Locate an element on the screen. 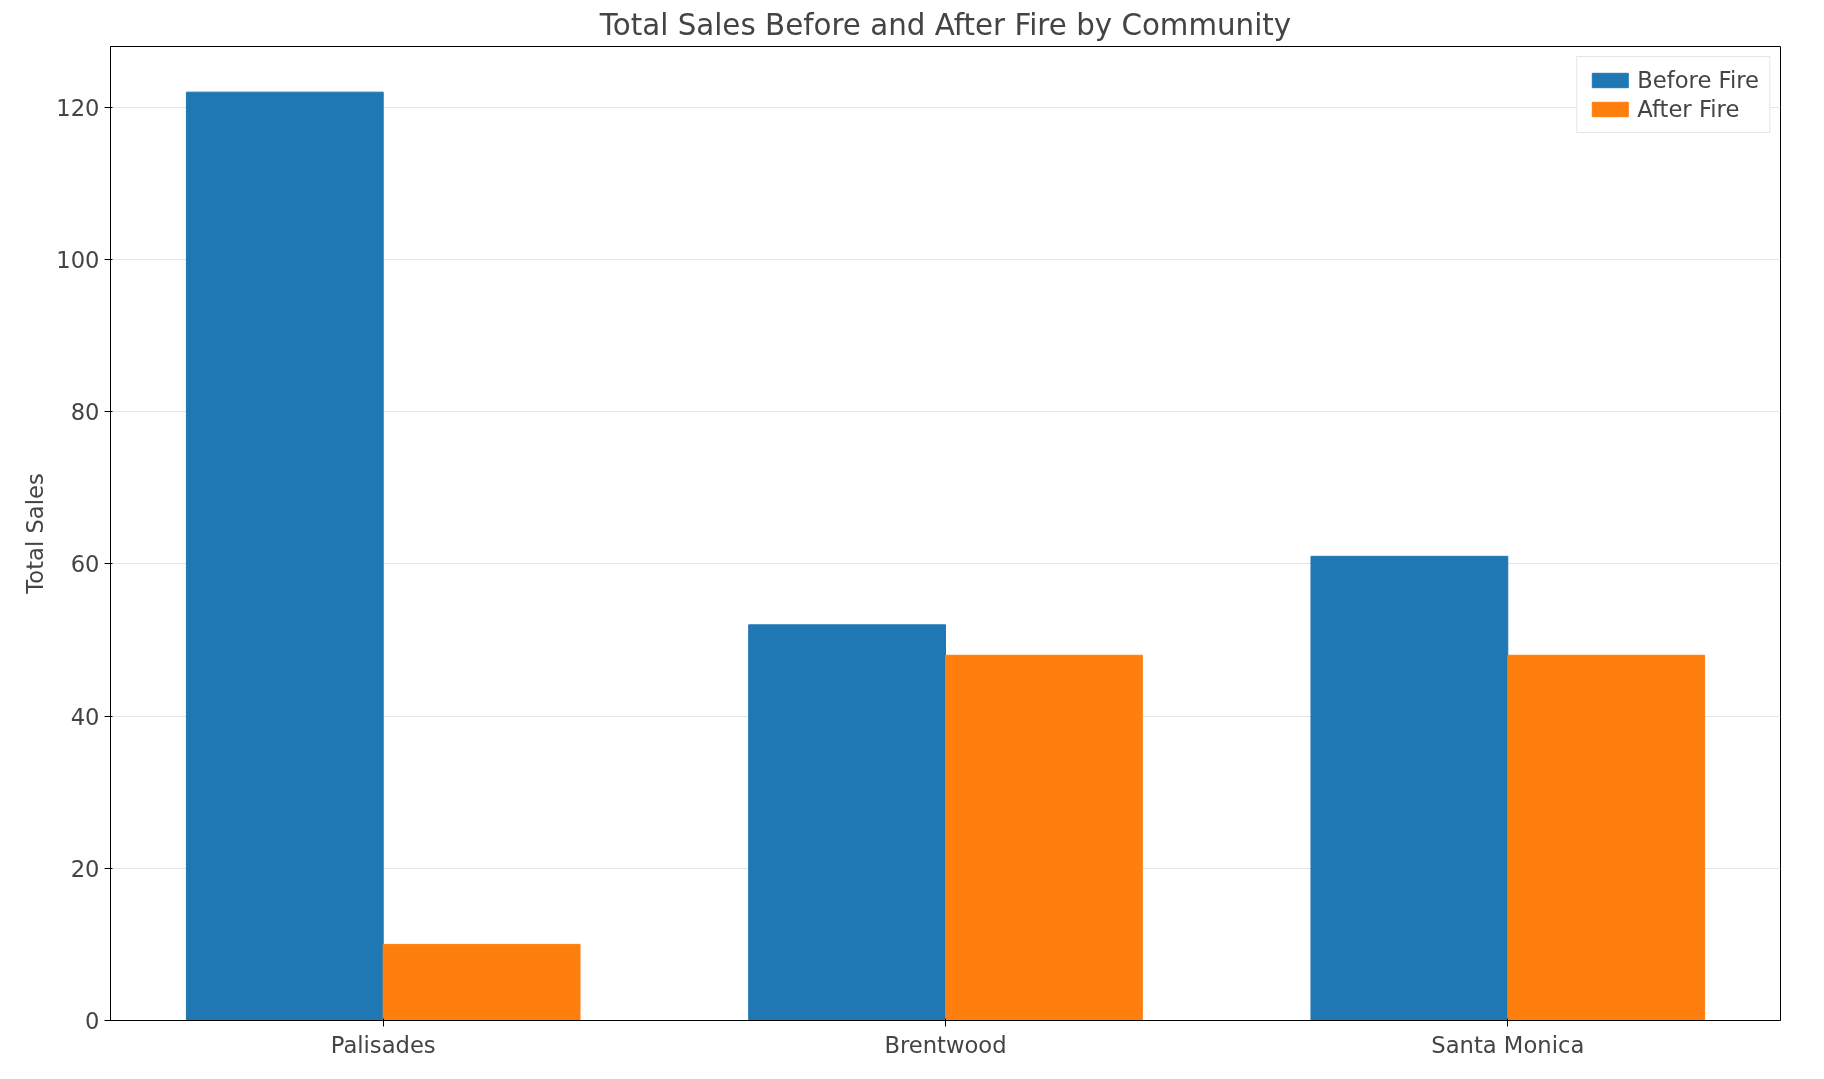 Image resolution: width=1824 pixels, height=1079 pixels. y-tick-label: 60 is located at coordinates (85, 564).